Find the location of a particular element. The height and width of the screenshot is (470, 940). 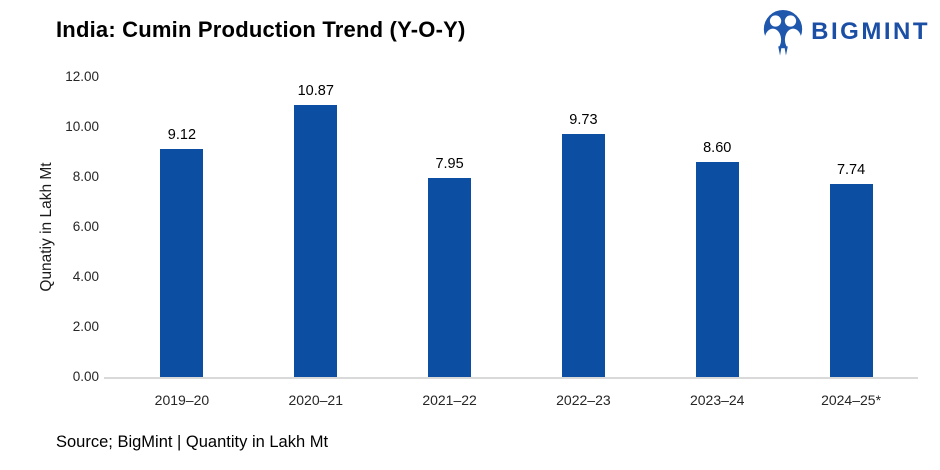

x-axis-tick-label: 2024–25* is located at coordinates (851, 400).